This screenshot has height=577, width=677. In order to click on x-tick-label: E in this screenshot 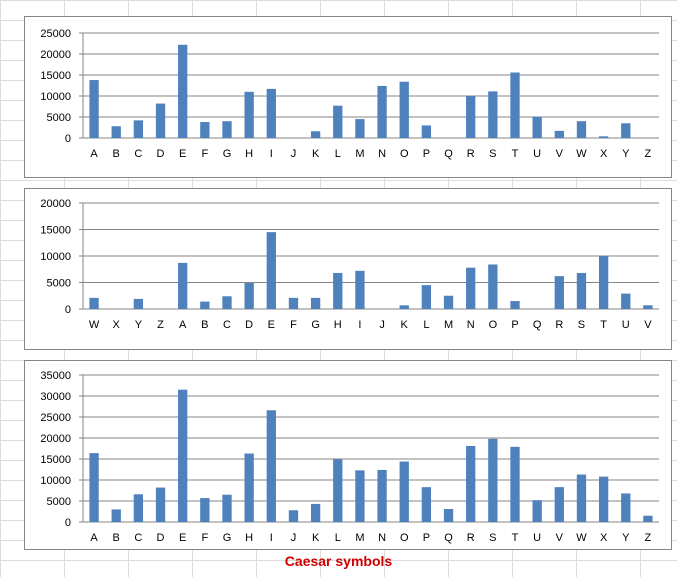, I will do `click(182, 154)`.